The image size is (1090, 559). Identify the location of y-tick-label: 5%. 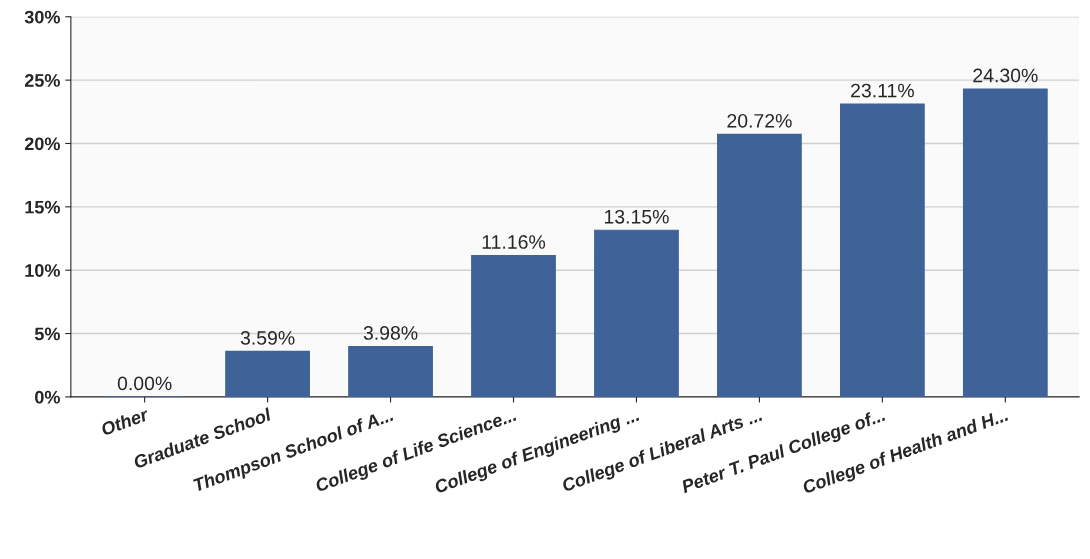
(47, 334).